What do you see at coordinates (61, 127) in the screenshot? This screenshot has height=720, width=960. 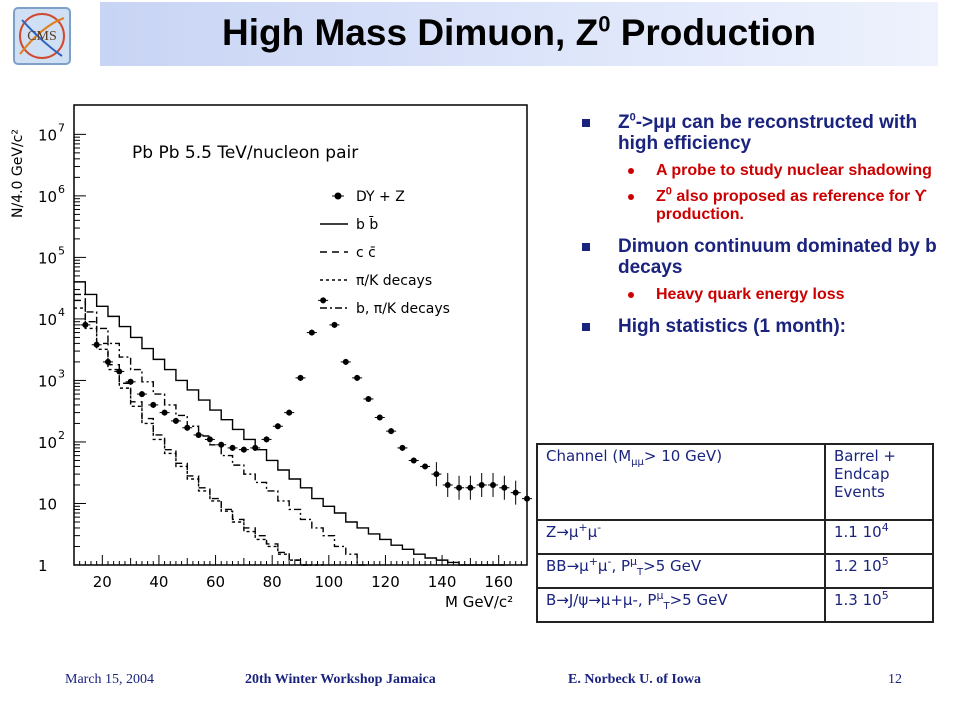 I see `y-tick-exponent: 7` at bounding box center [61, 127].